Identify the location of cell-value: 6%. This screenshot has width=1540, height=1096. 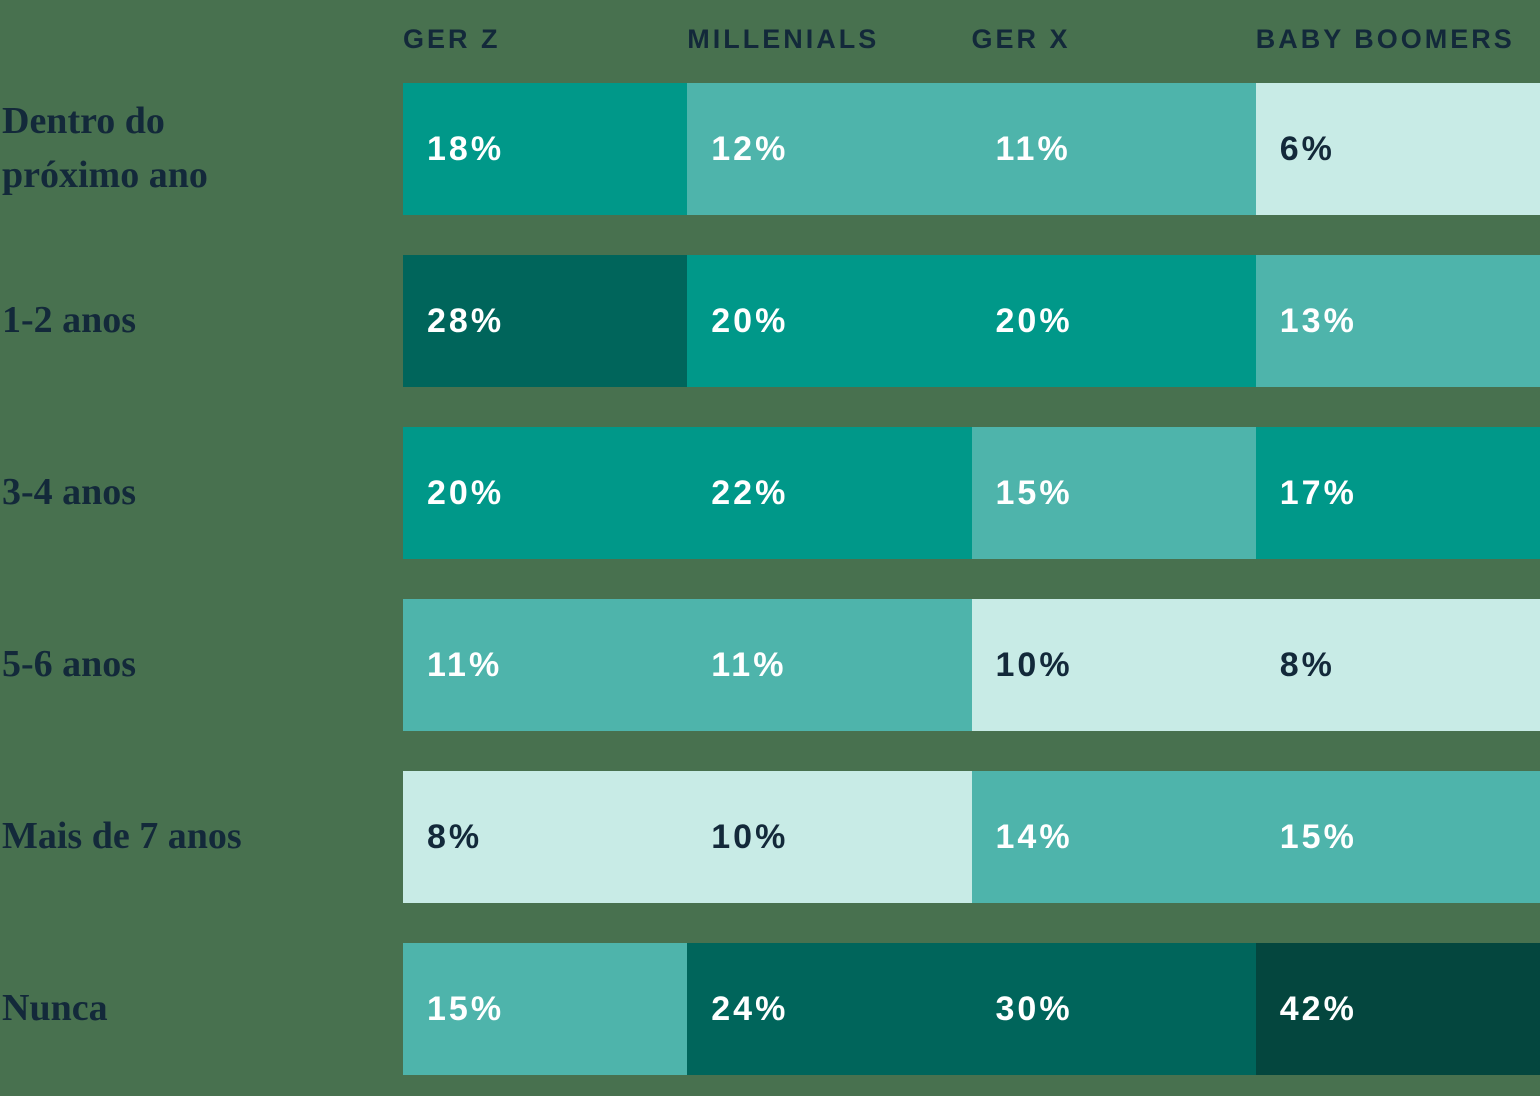
(1307, 148).